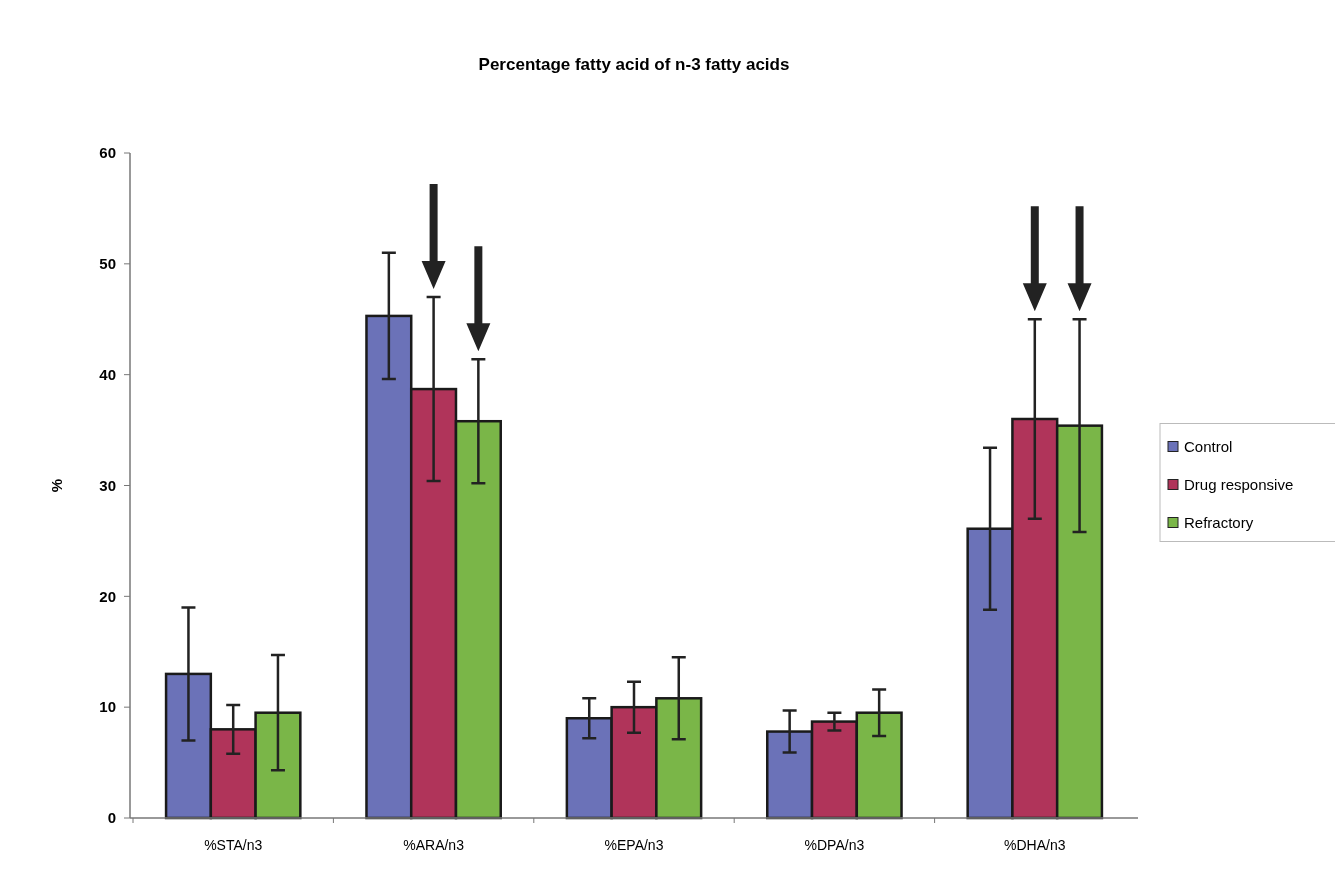 Image resolution: width=1335 pixels, height=878 pixels. I want to click on x-tick-label: %ARA/n3, so click(434, 845).